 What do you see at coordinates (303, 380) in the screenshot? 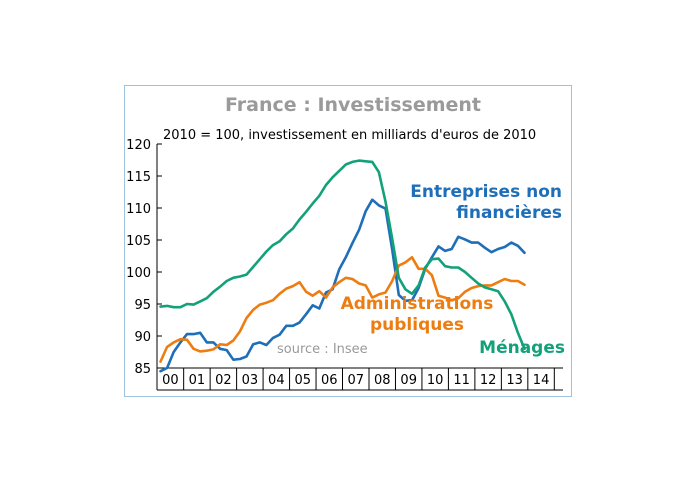
I see `x-tick-label: 05` at bounding box center [303, 380].